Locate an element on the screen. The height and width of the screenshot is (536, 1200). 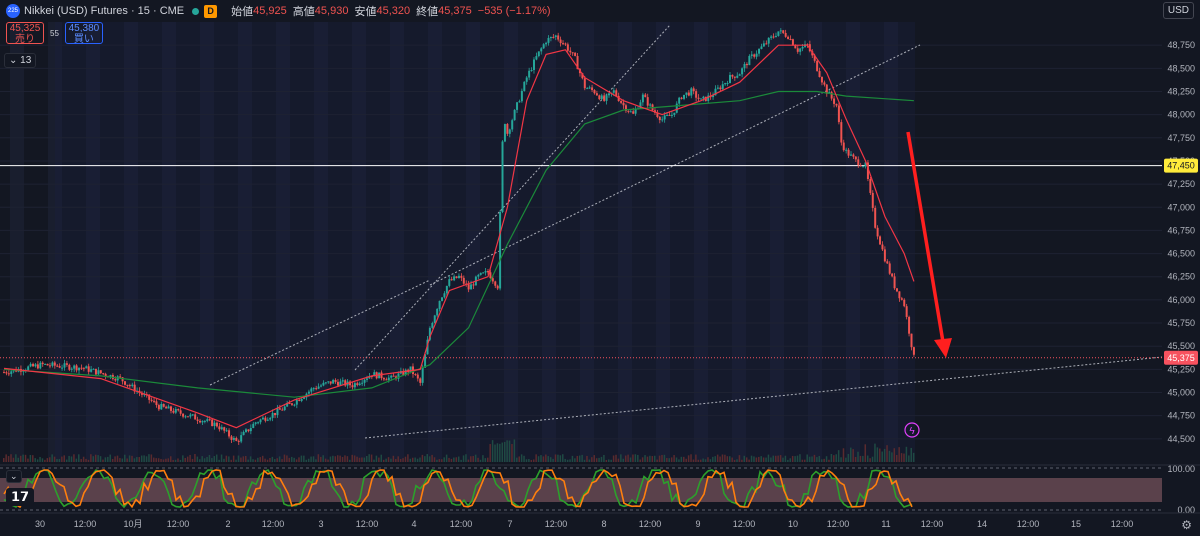
ohlc-open-value: 45,925 is located at coordinates (270, 11).